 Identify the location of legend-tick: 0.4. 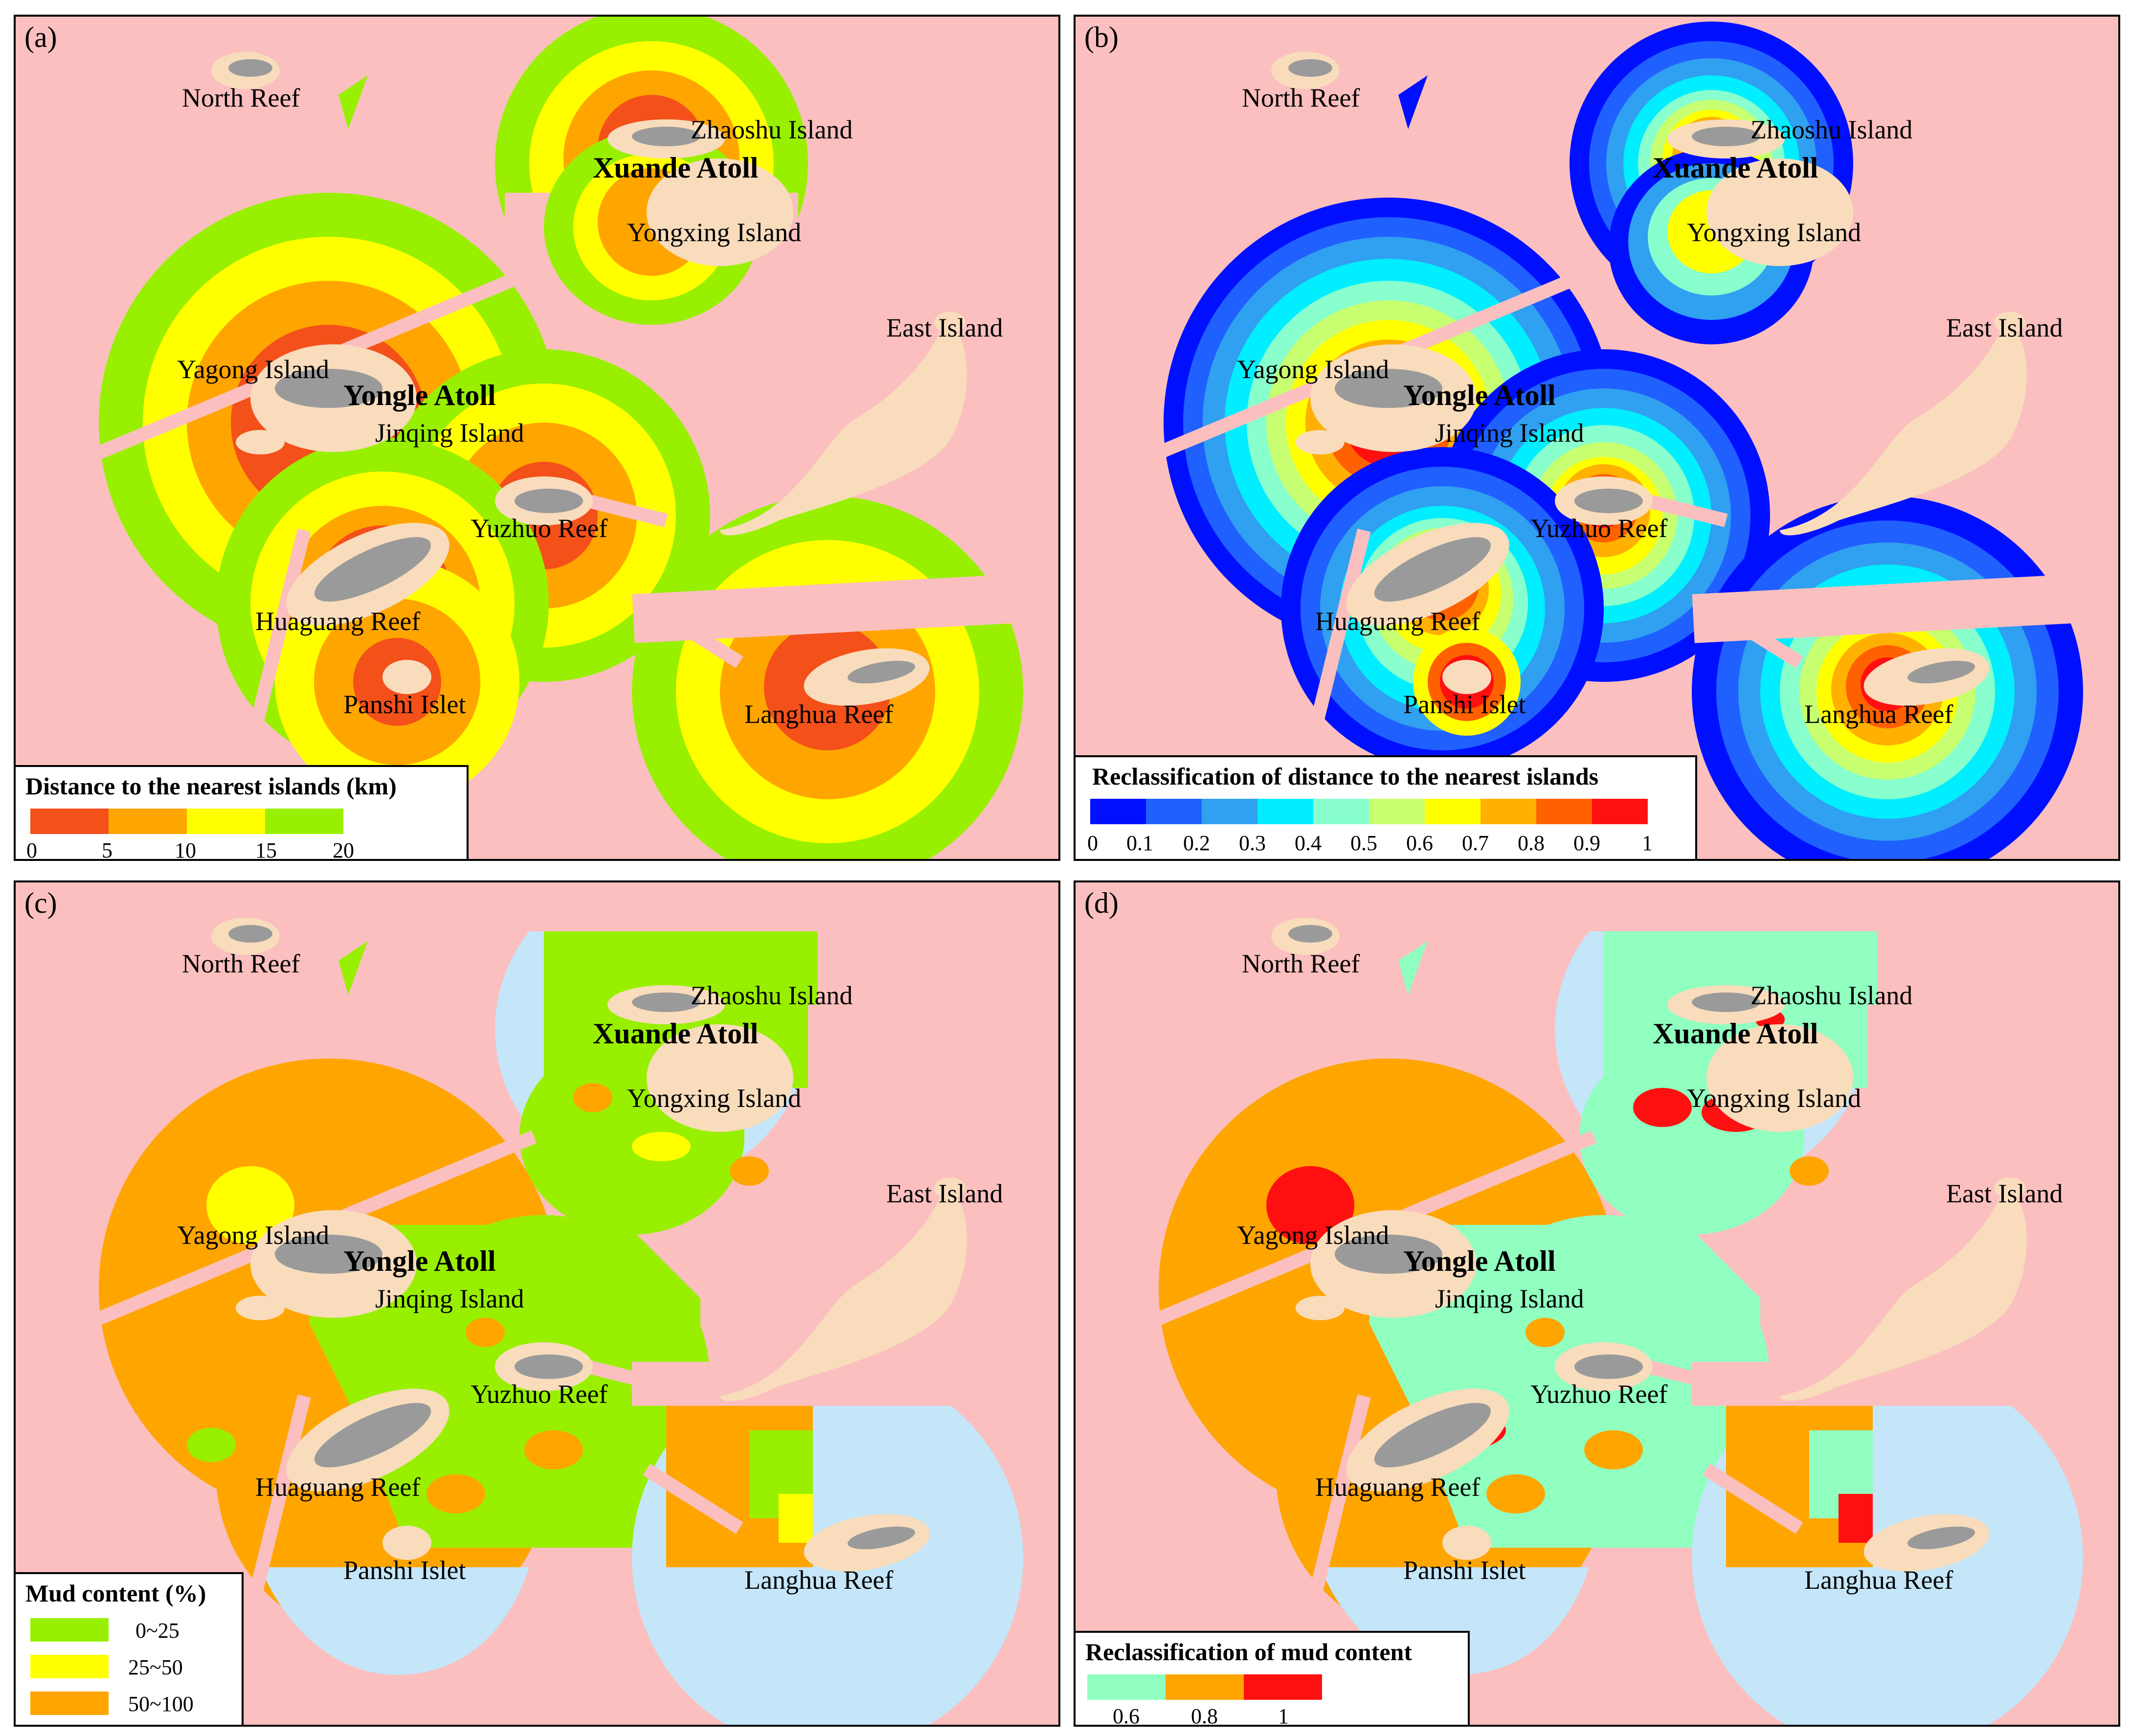
(1308, 843).